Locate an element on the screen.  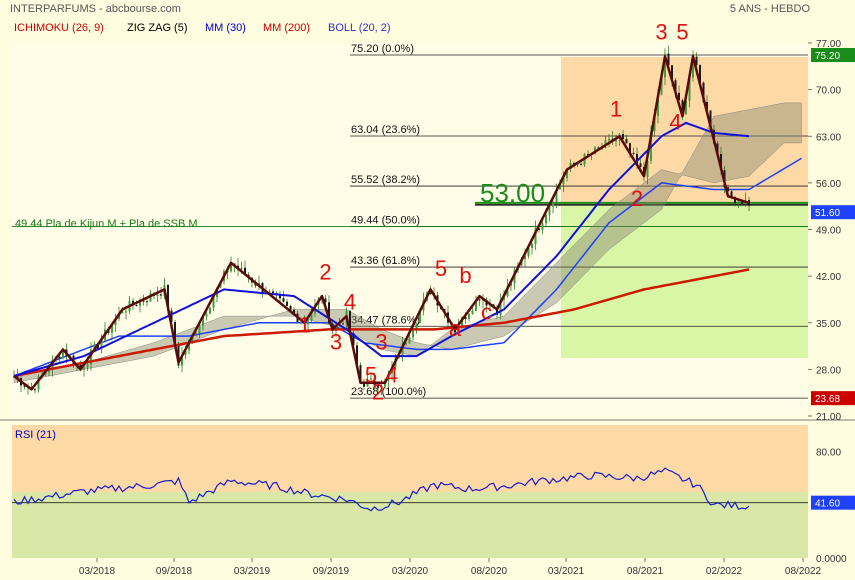
wave-label-9: b is located at coordinates (465, 275).